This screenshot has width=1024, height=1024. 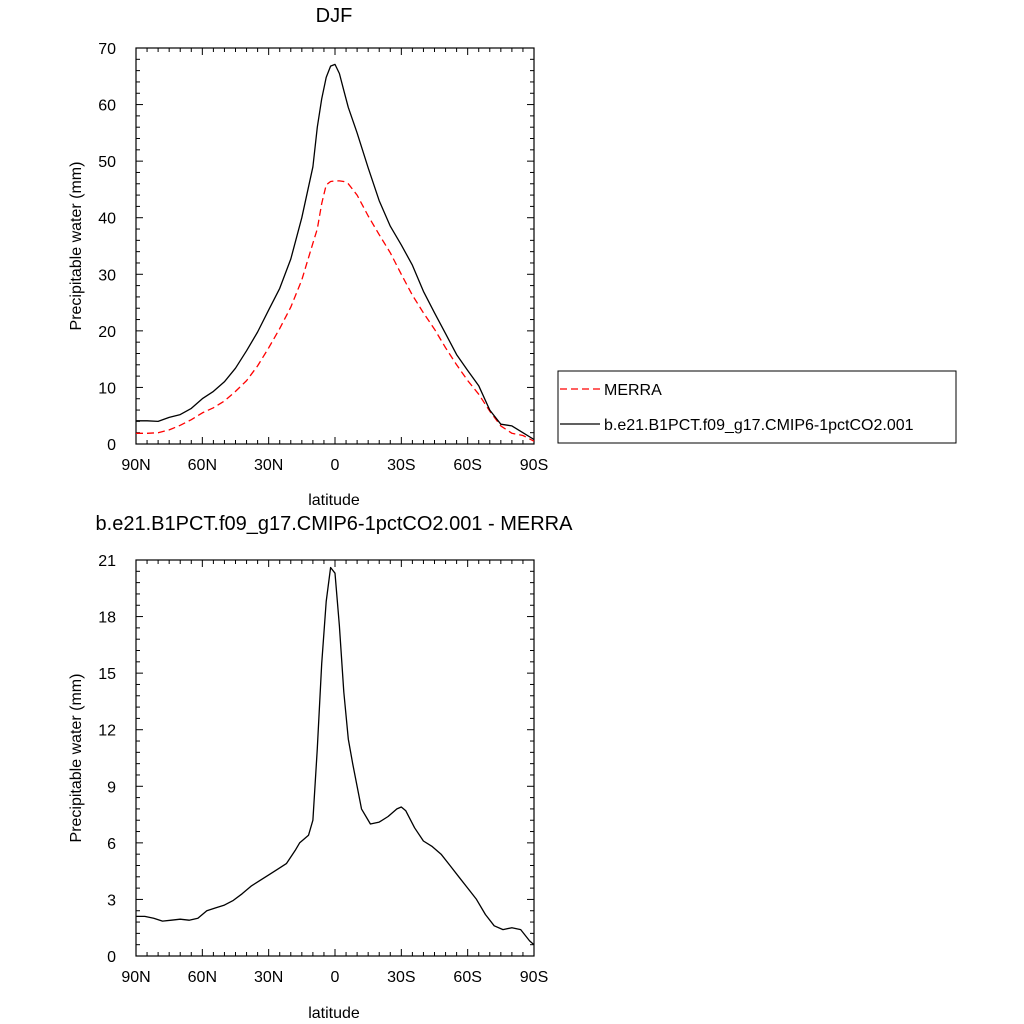 What do you see at coordinates (107, 731) in the screenshot?
I see `y-tick-label: 12` at bounding box center [107, 731].